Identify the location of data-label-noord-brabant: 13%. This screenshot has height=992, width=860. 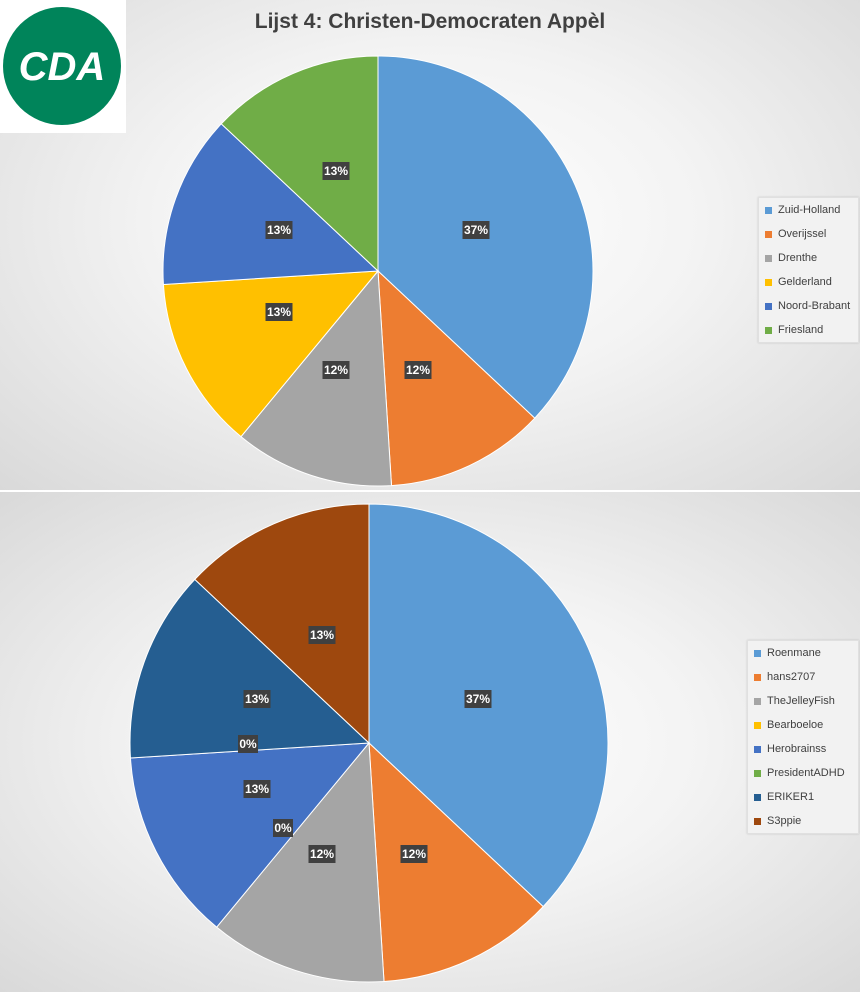
(279, 230).